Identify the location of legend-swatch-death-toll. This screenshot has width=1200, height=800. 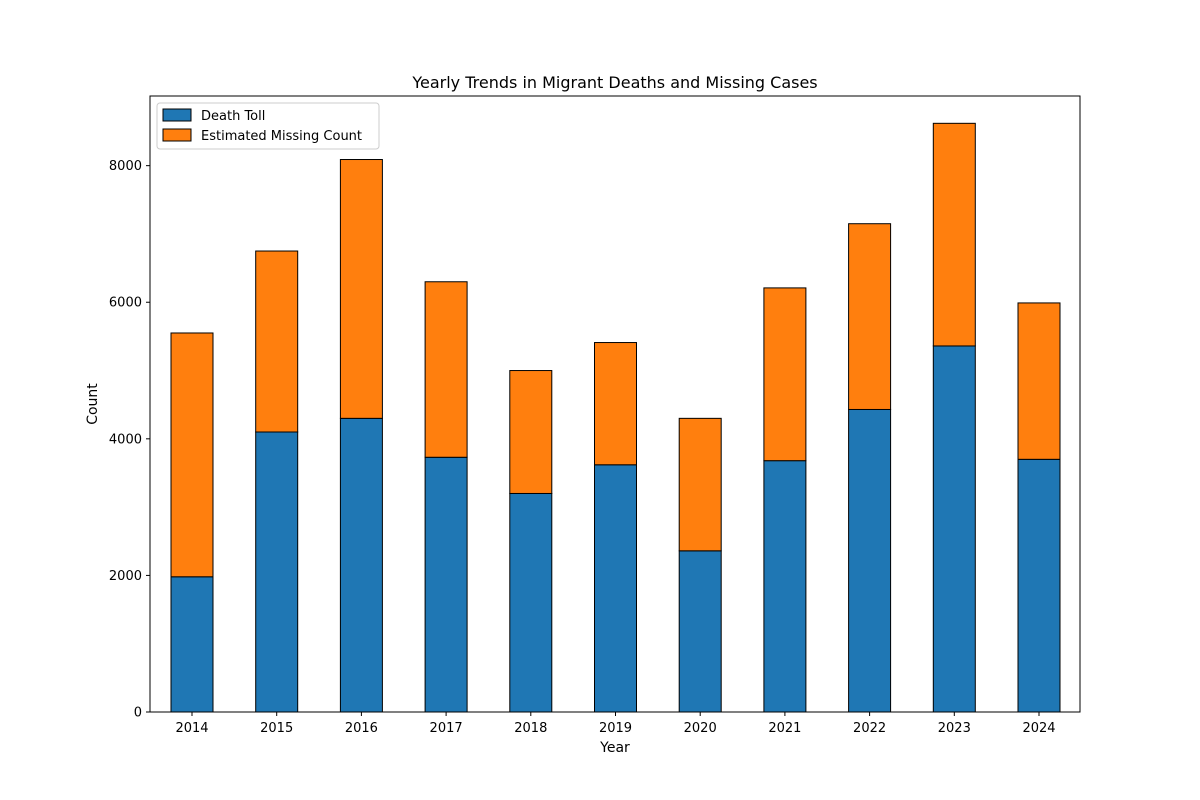
(177, 115).